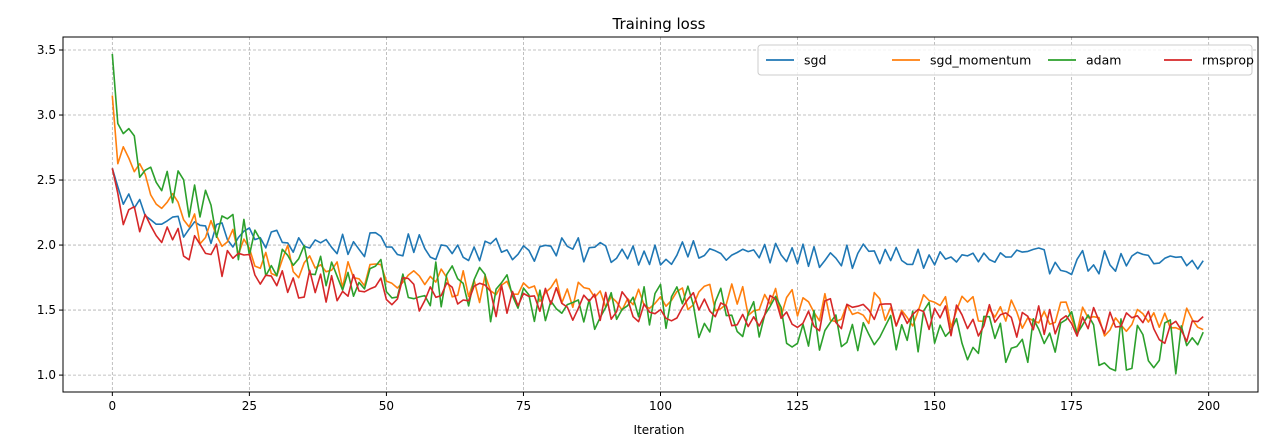 Image resolution: width=1288 pixels, height=442 pixels. I want to click on x-tick-label: 75, so click(523, 406).